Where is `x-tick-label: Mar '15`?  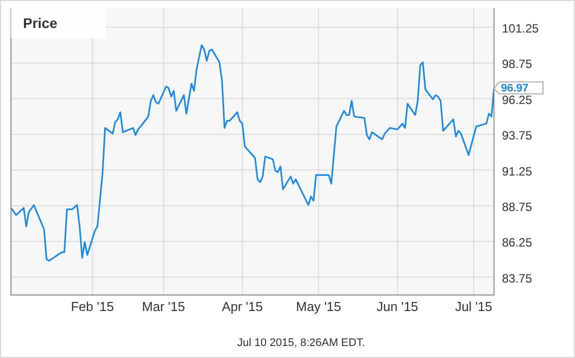 x-tick-label: Mar '15 is located at coordinates (164, 306).